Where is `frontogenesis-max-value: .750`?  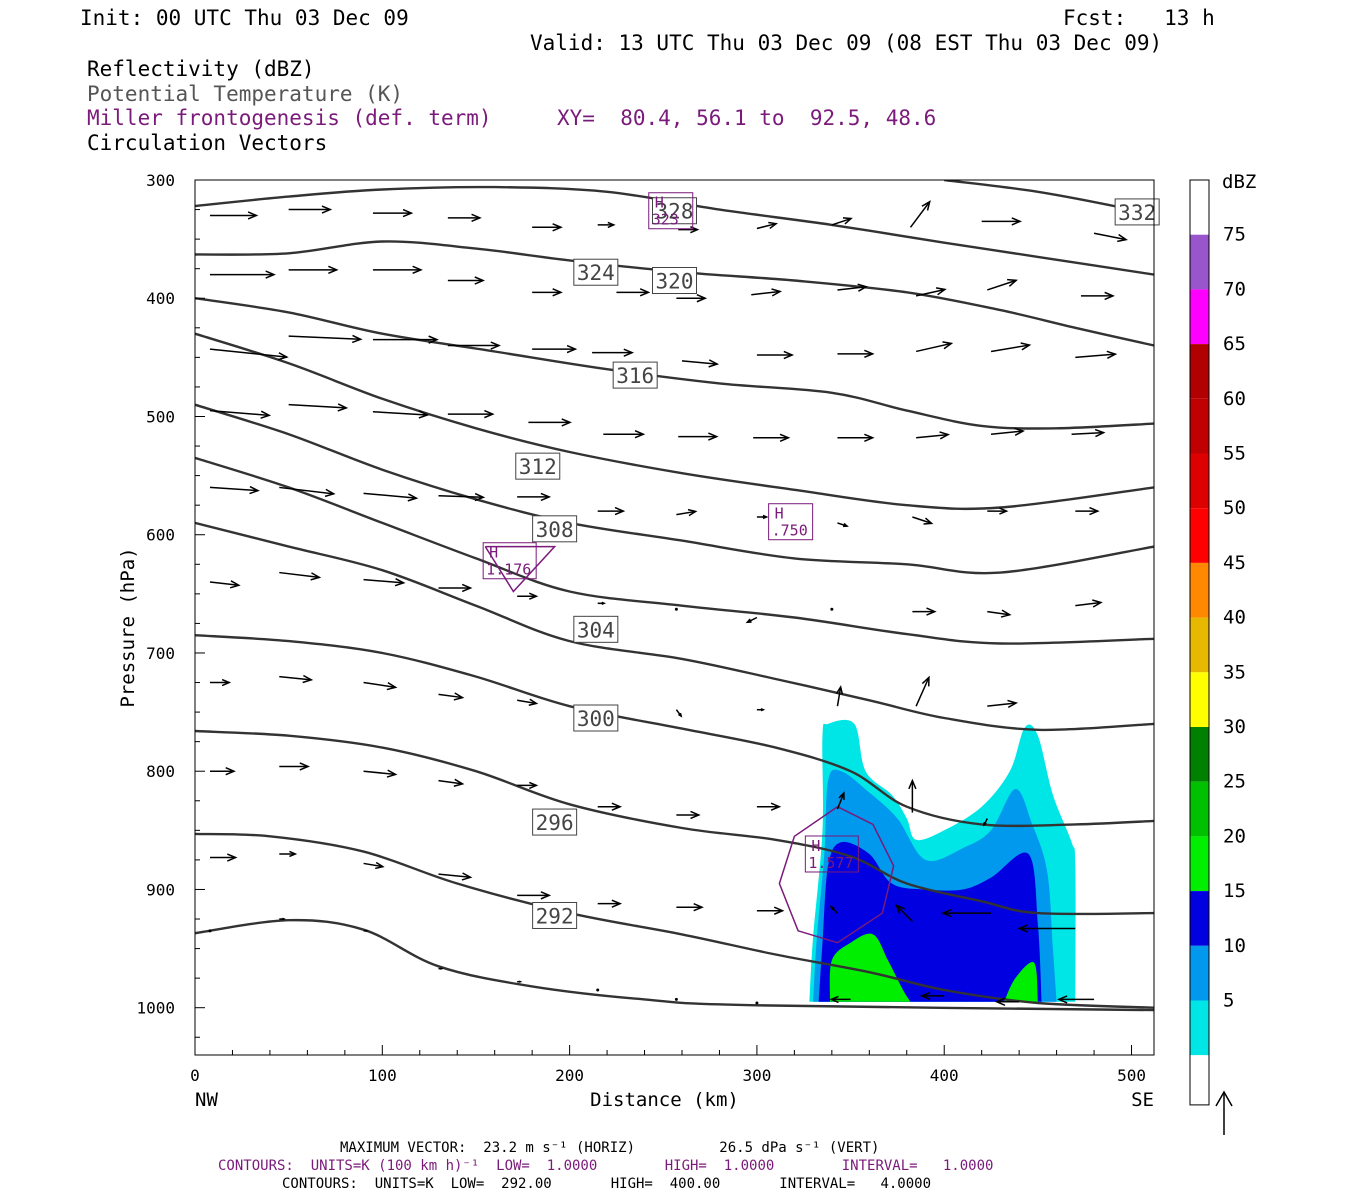
frontogenesis-max-value: .750 is located at coordinates (790, 531).